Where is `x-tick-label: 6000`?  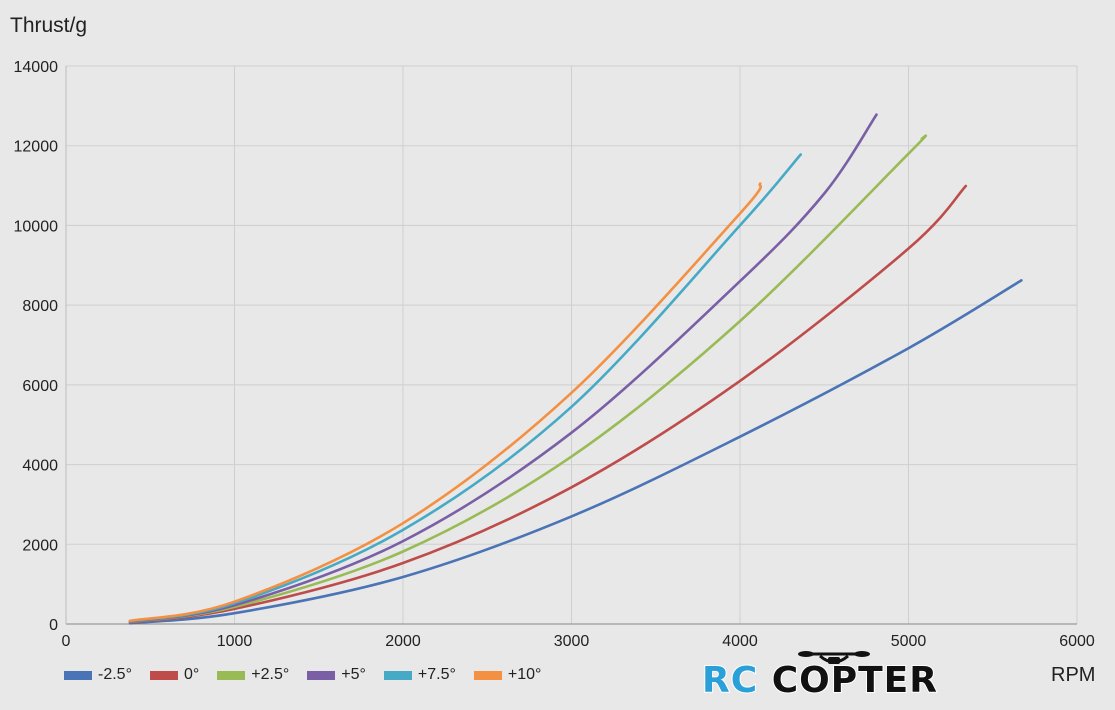 x-tick-label: 6000 is located at coordinates (1077, 641).